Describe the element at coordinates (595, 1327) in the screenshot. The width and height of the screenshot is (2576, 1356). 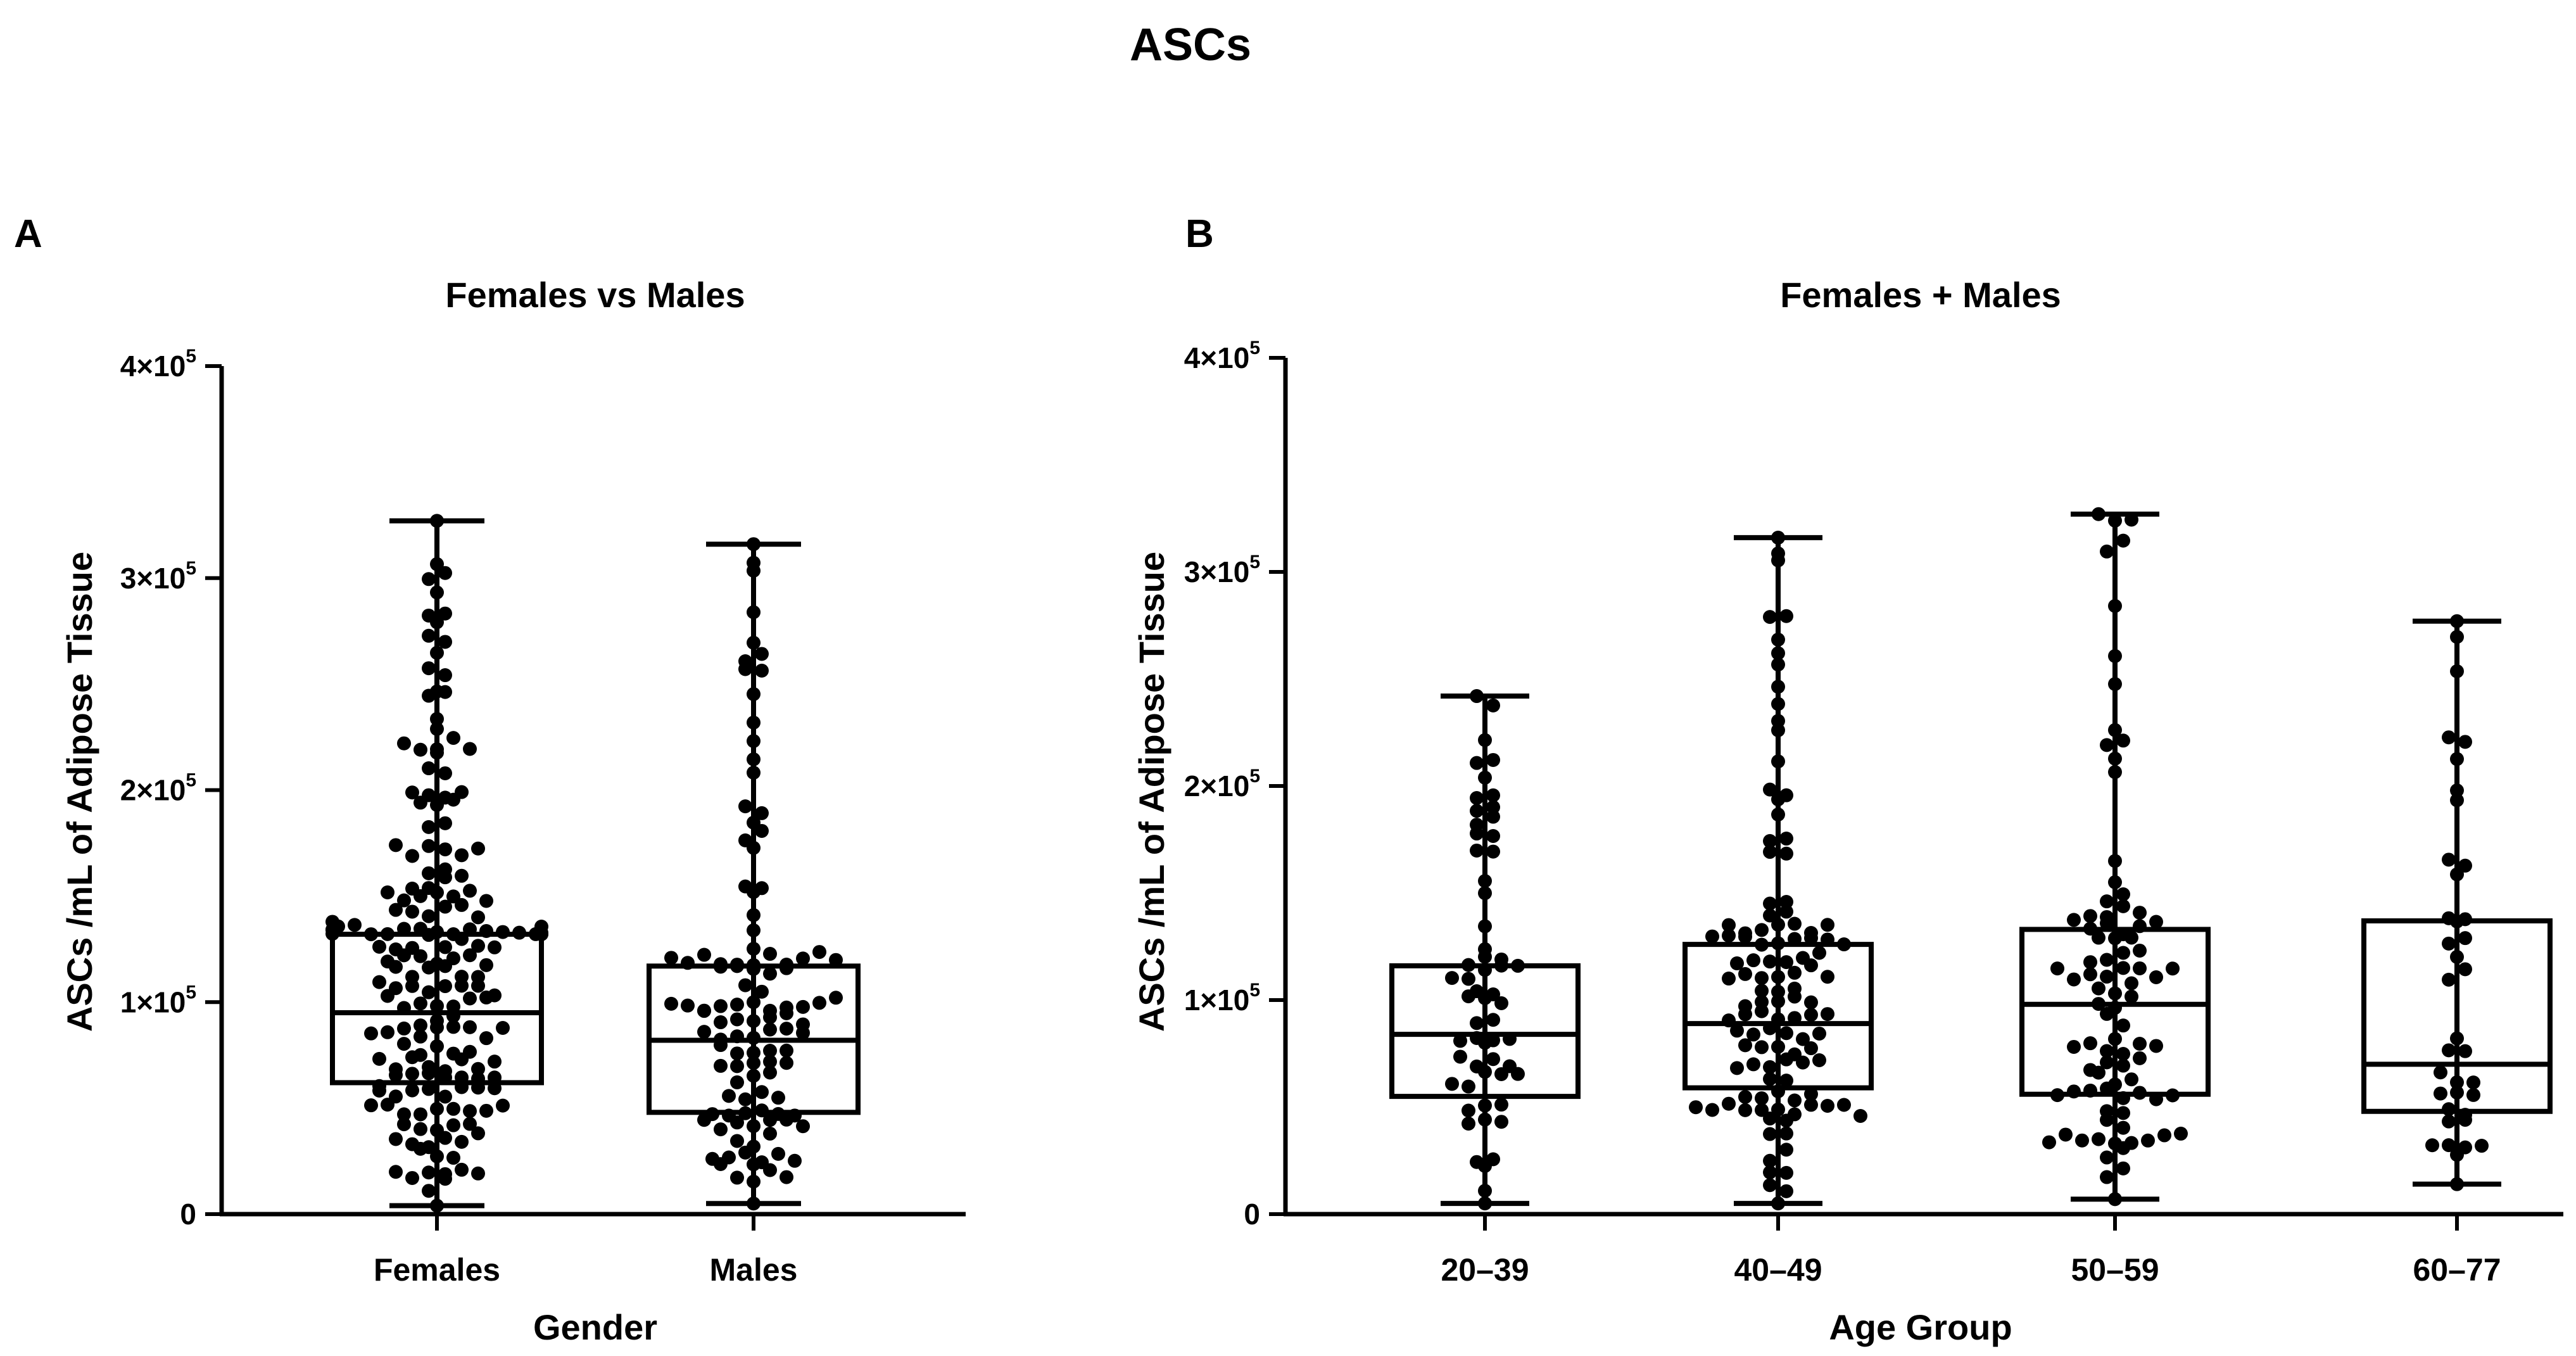
I see `panel-a-x-axis-title: Gender` at that location.